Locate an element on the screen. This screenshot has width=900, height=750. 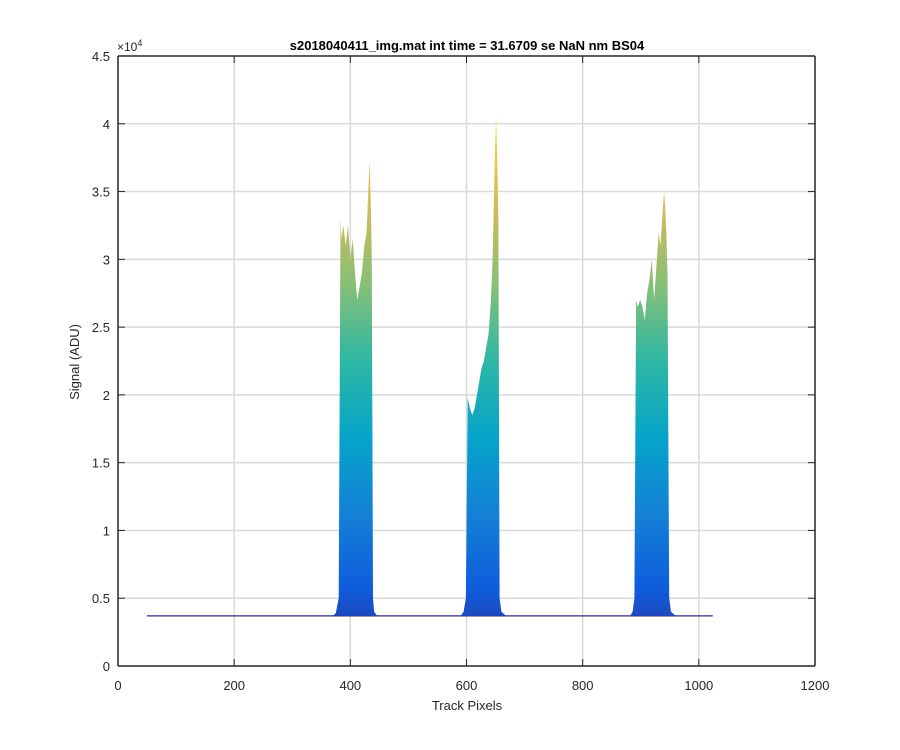
x-tick-label: 200 is located at coordinates (234, 685).